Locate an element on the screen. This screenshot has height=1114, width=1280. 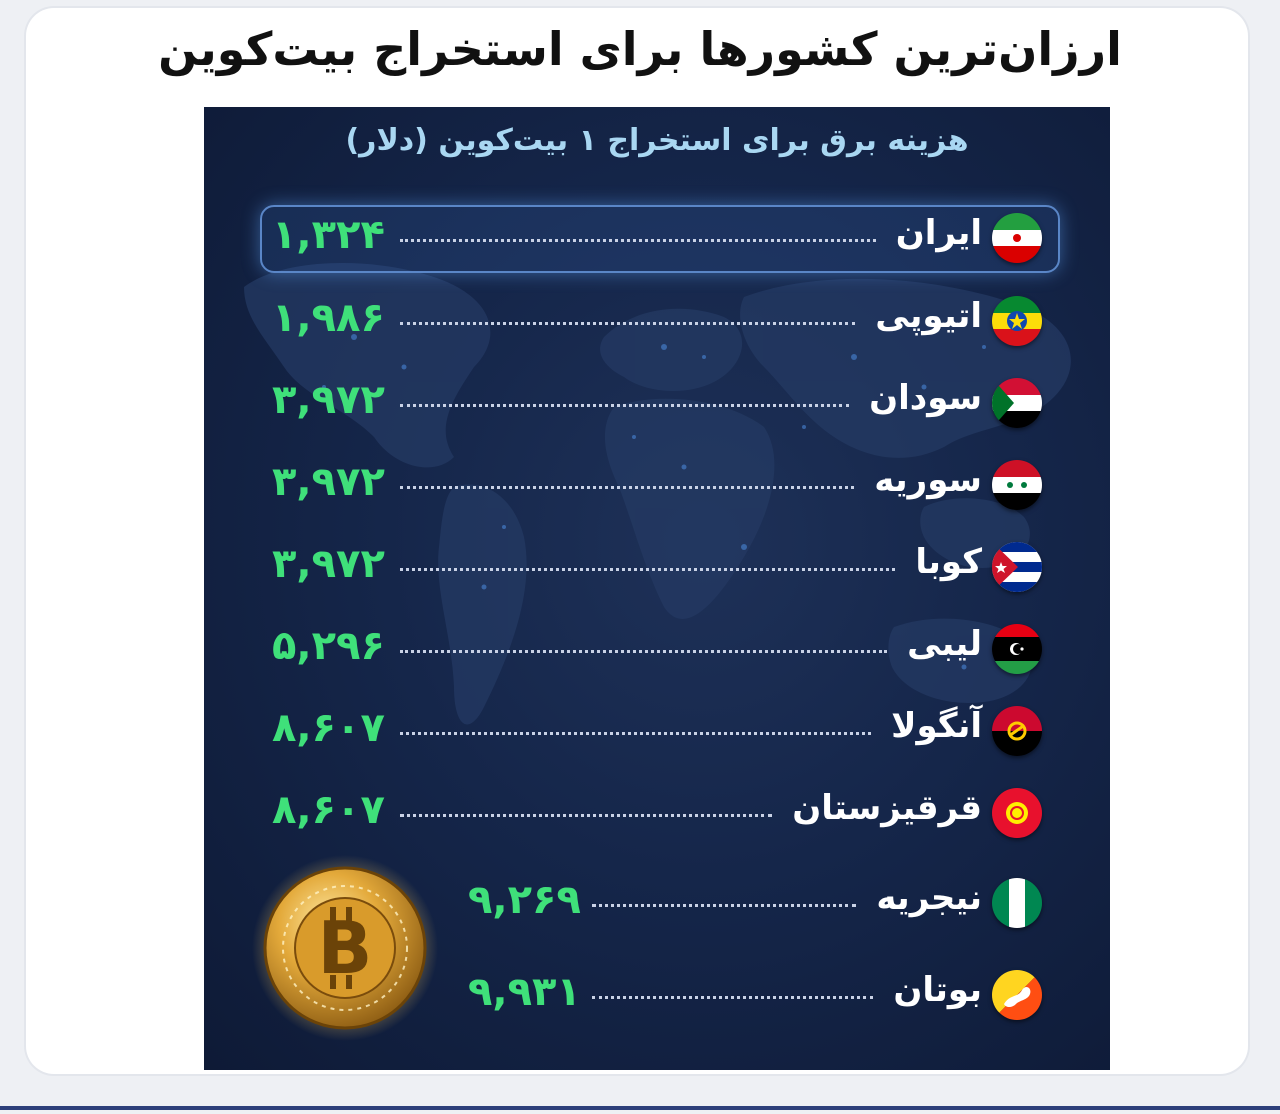
flag-libya-icon is located at coordinates (1017, 649).